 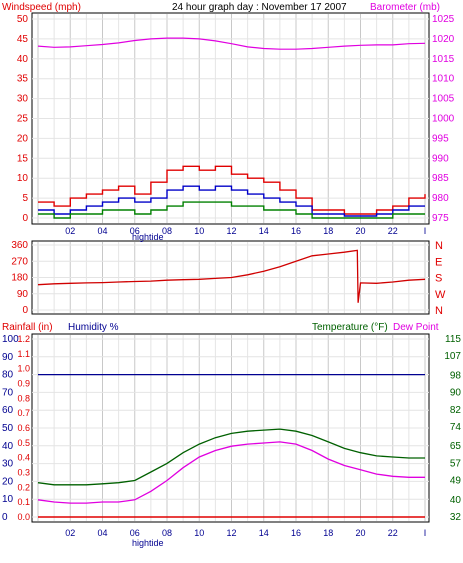 What do you see at coordinates (25, 310) in the screenshot?
I see `dir-tick-0: 0` at bounding box center [25, 310].